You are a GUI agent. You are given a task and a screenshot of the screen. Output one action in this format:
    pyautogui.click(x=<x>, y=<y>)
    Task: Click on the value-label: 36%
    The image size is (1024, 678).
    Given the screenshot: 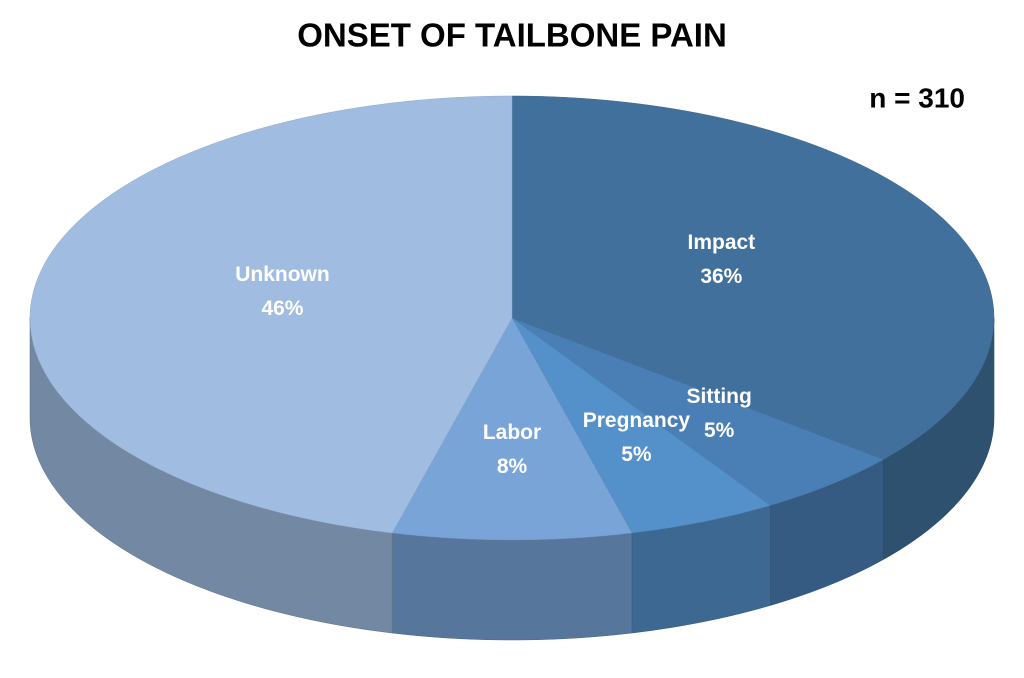 What is the action you would take?
    pyautogui.click(x=721, y=276)
    